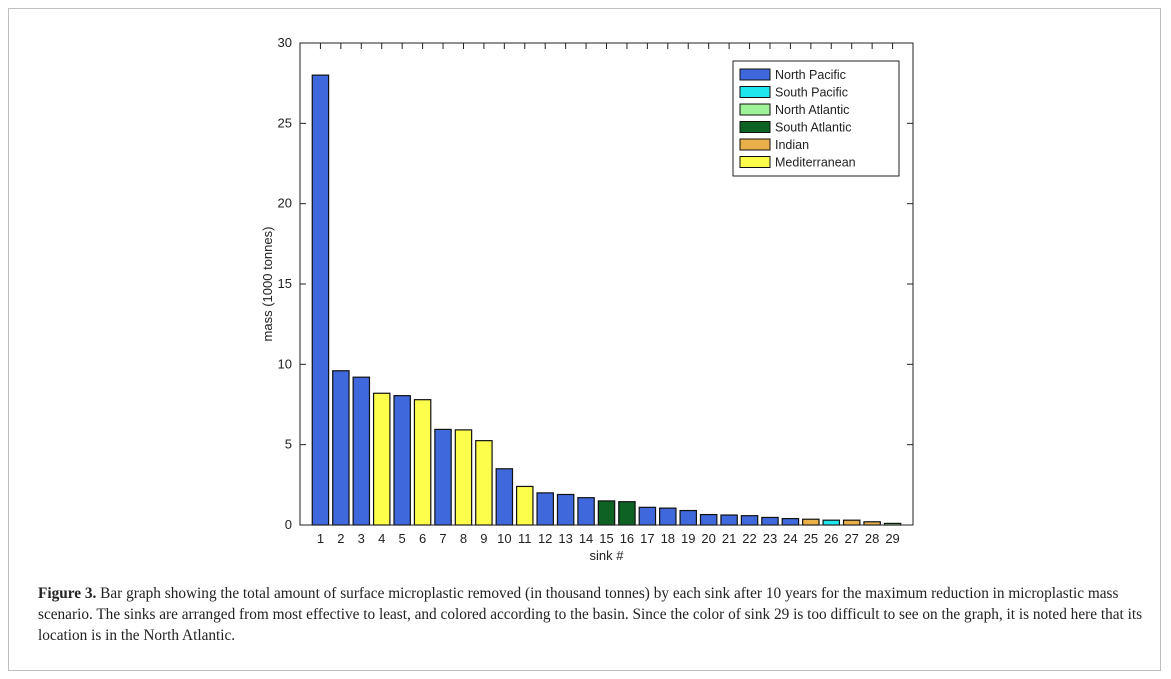 The image size is (1171, 679). I want to click on x-tick-label: 22, so click(749, 538).